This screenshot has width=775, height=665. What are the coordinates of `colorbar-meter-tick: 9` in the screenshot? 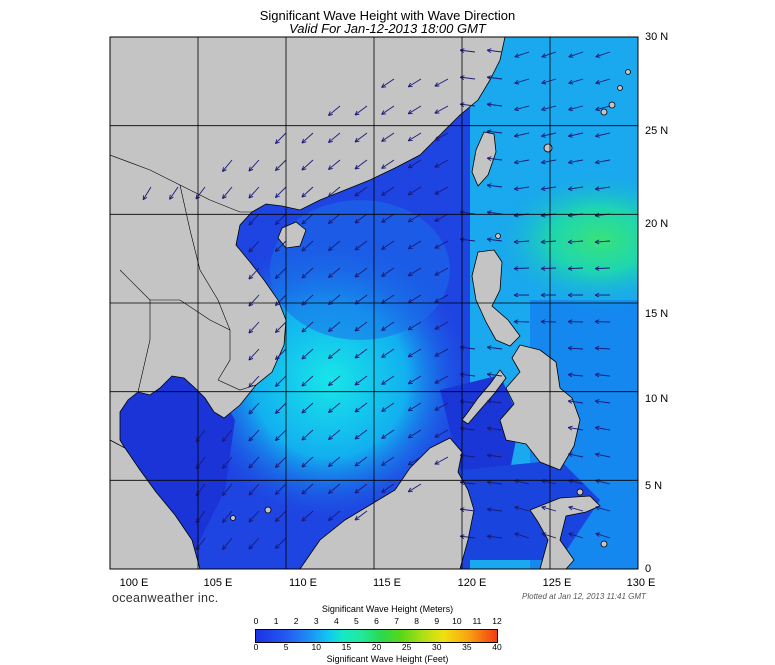 It's located at (437, 621).